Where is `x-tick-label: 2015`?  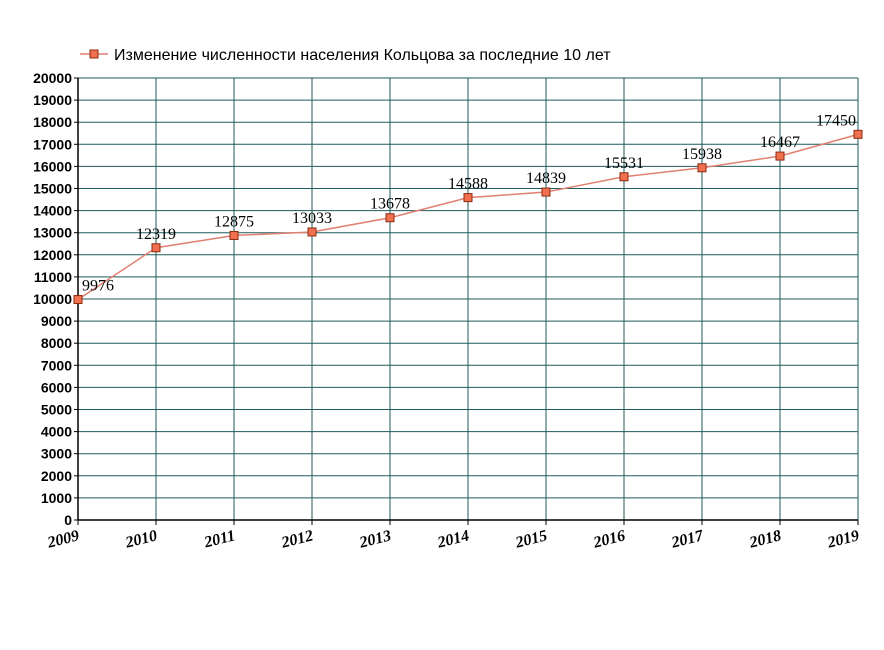
x-tick-label: 2015 is located at coordinates (531, 539).